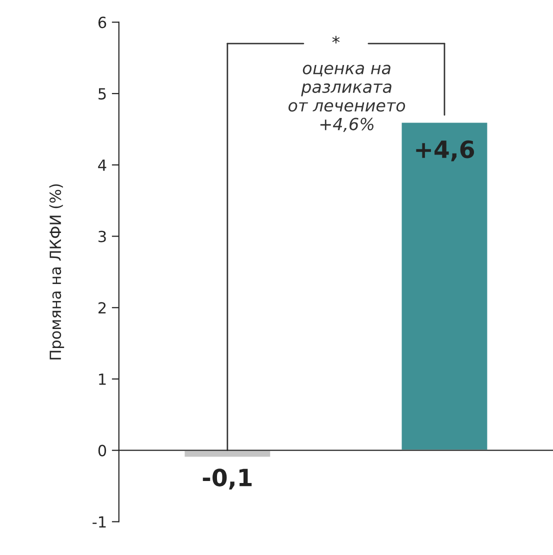 This screenshot has width=553, height=555. I want to click on y-tick-label: 4, so click(102, 165).